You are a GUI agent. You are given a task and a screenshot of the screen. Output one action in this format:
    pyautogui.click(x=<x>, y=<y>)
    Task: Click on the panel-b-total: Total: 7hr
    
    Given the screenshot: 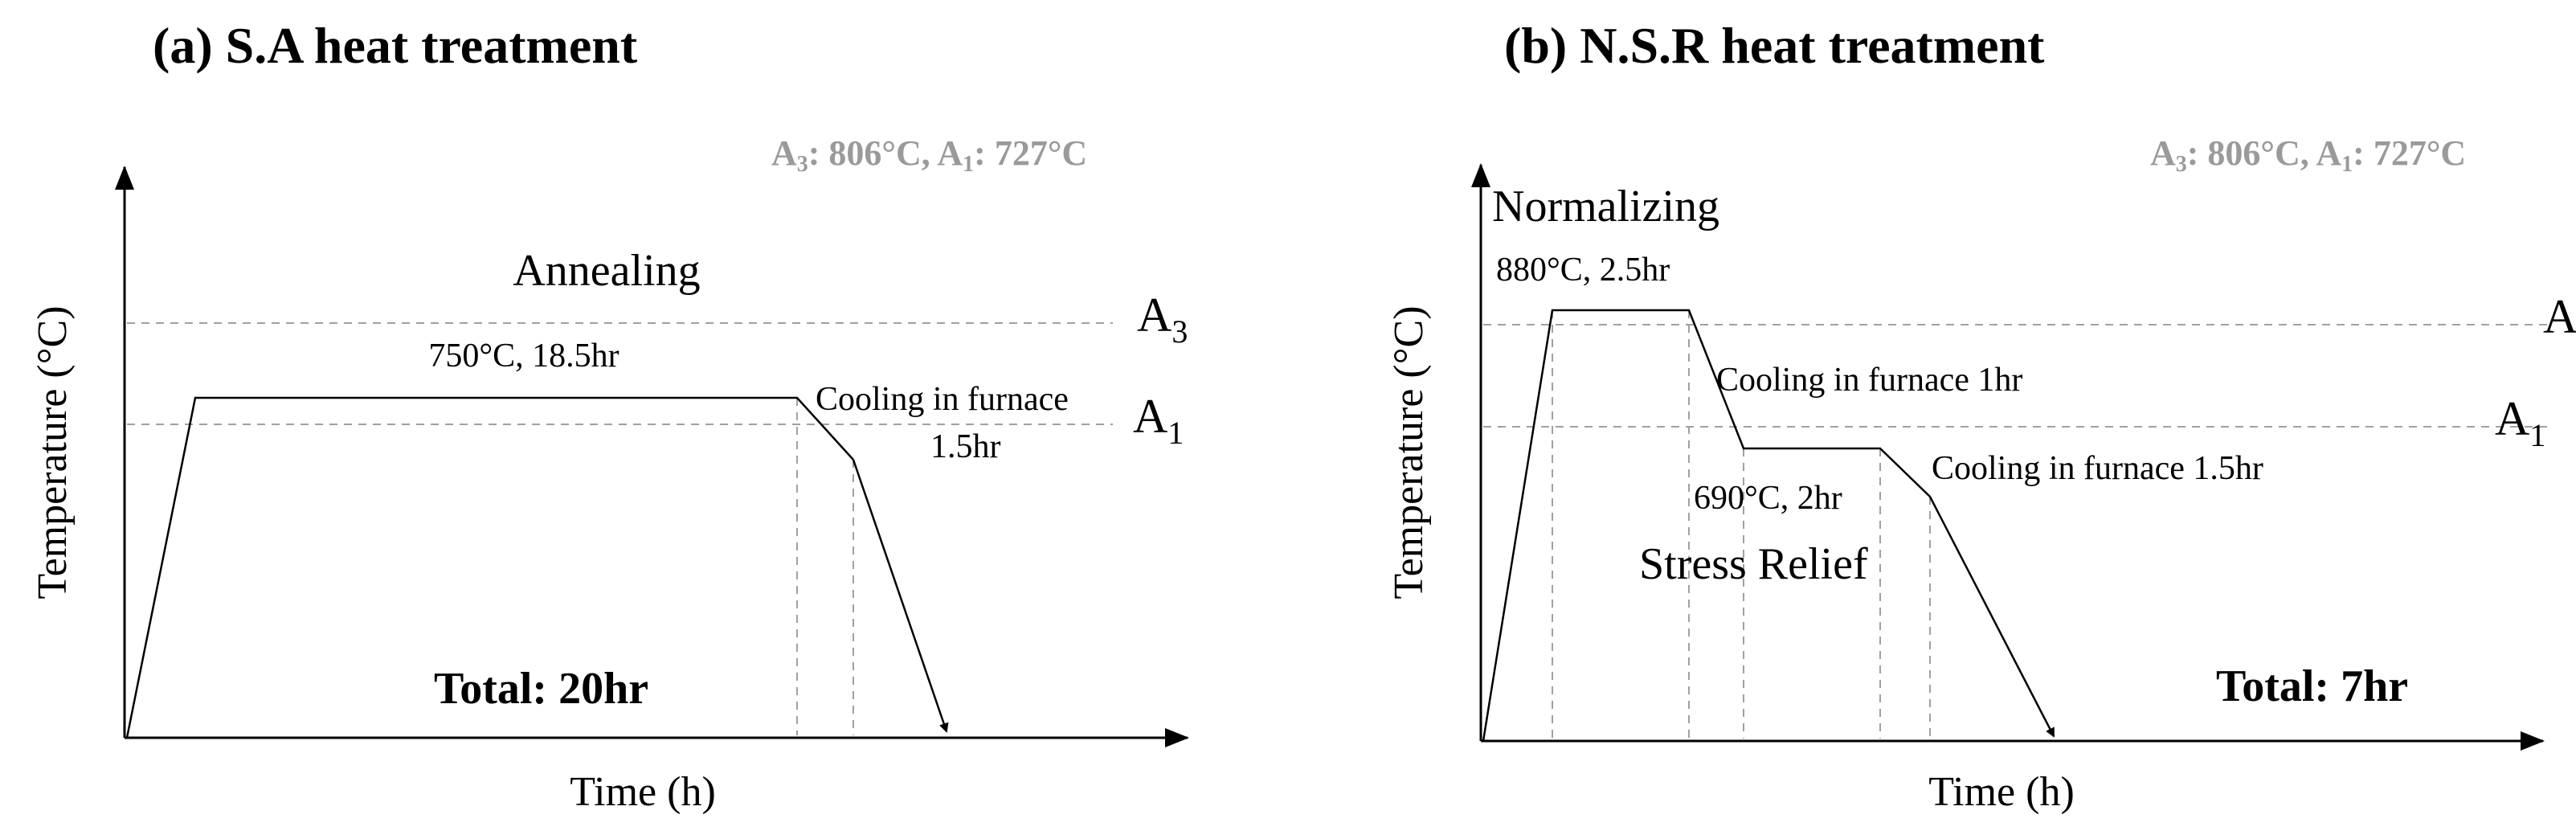 What is the action you would take?
    pyautogui.click(x=2312, y=686)
    